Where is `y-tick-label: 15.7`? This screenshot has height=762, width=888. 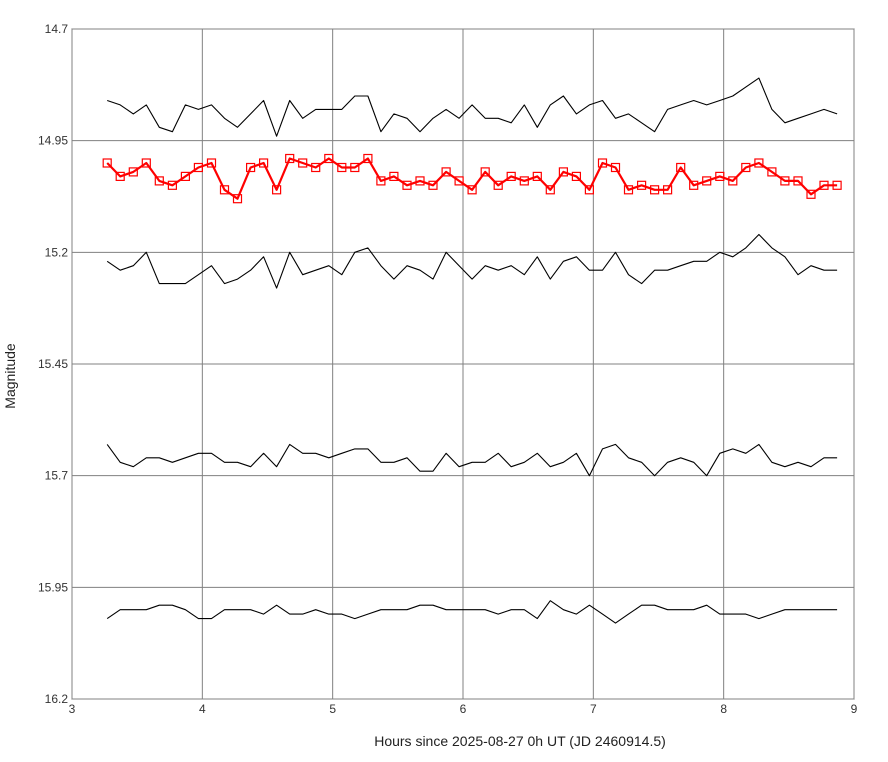 y-tick-label: 15.7 is located at coordinates (57, 476).